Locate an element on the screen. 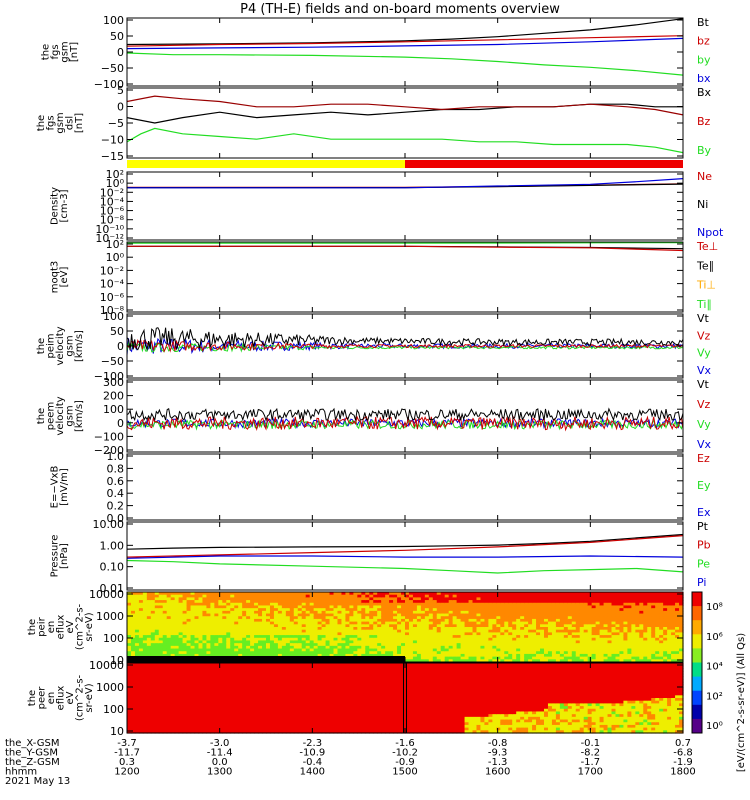  x-tick-label: 1700 is located at coordinates (590, 772).